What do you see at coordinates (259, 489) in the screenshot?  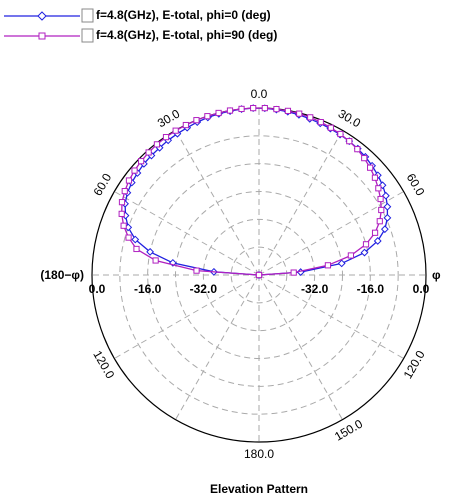 I see `chart-title: Elevation Pattern` at bounding box center [259, 489].